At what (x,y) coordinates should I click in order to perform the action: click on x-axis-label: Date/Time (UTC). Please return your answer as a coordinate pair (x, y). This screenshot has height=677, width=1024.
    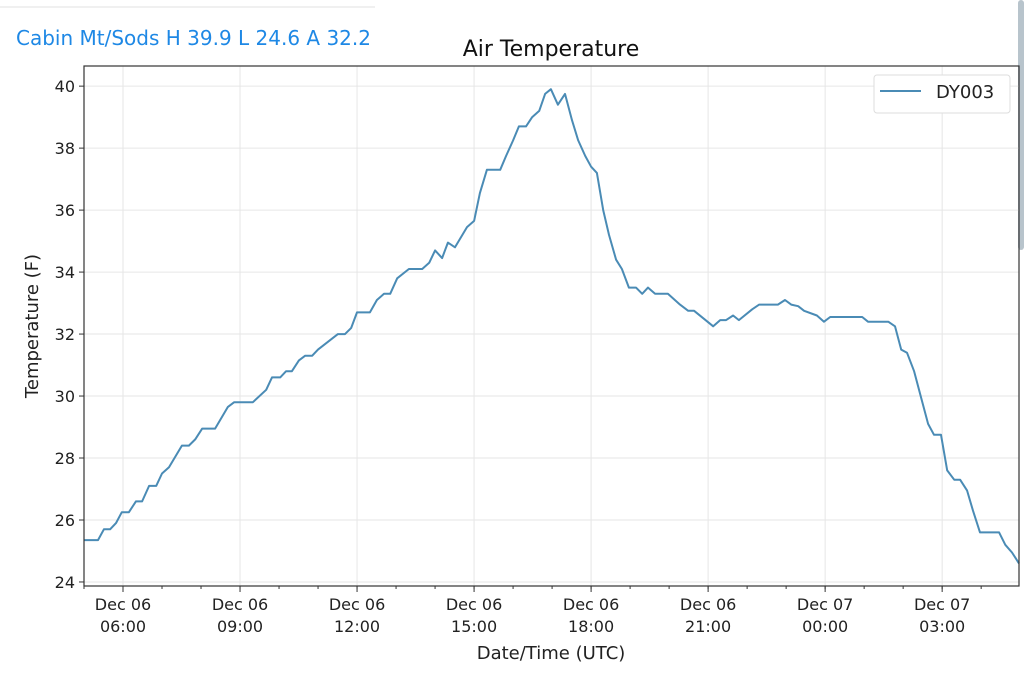
    Looking at the image, I should click on (551, 653).